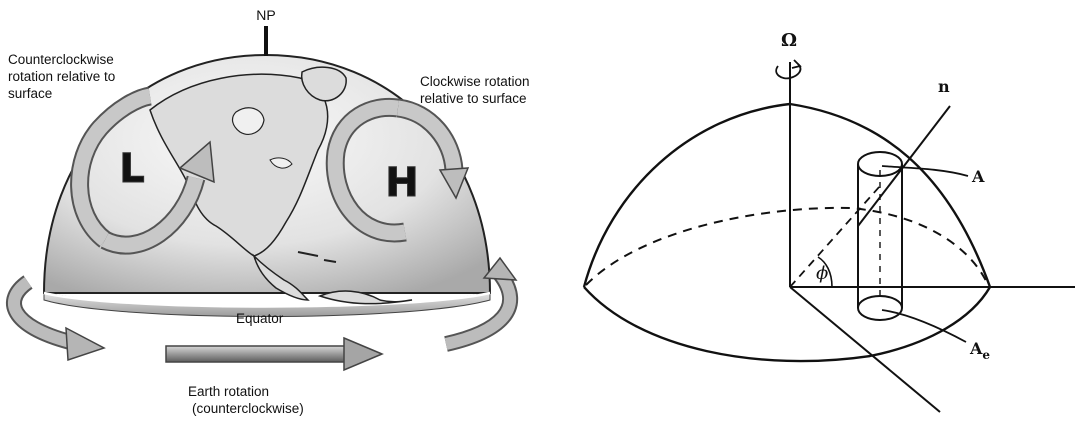 This screenshot has width=1078, height=423. What do you see at coordinates (986, 355) in the screenshot?
I see `area-bottom-subscript: e` at bounding box center [986, 355].